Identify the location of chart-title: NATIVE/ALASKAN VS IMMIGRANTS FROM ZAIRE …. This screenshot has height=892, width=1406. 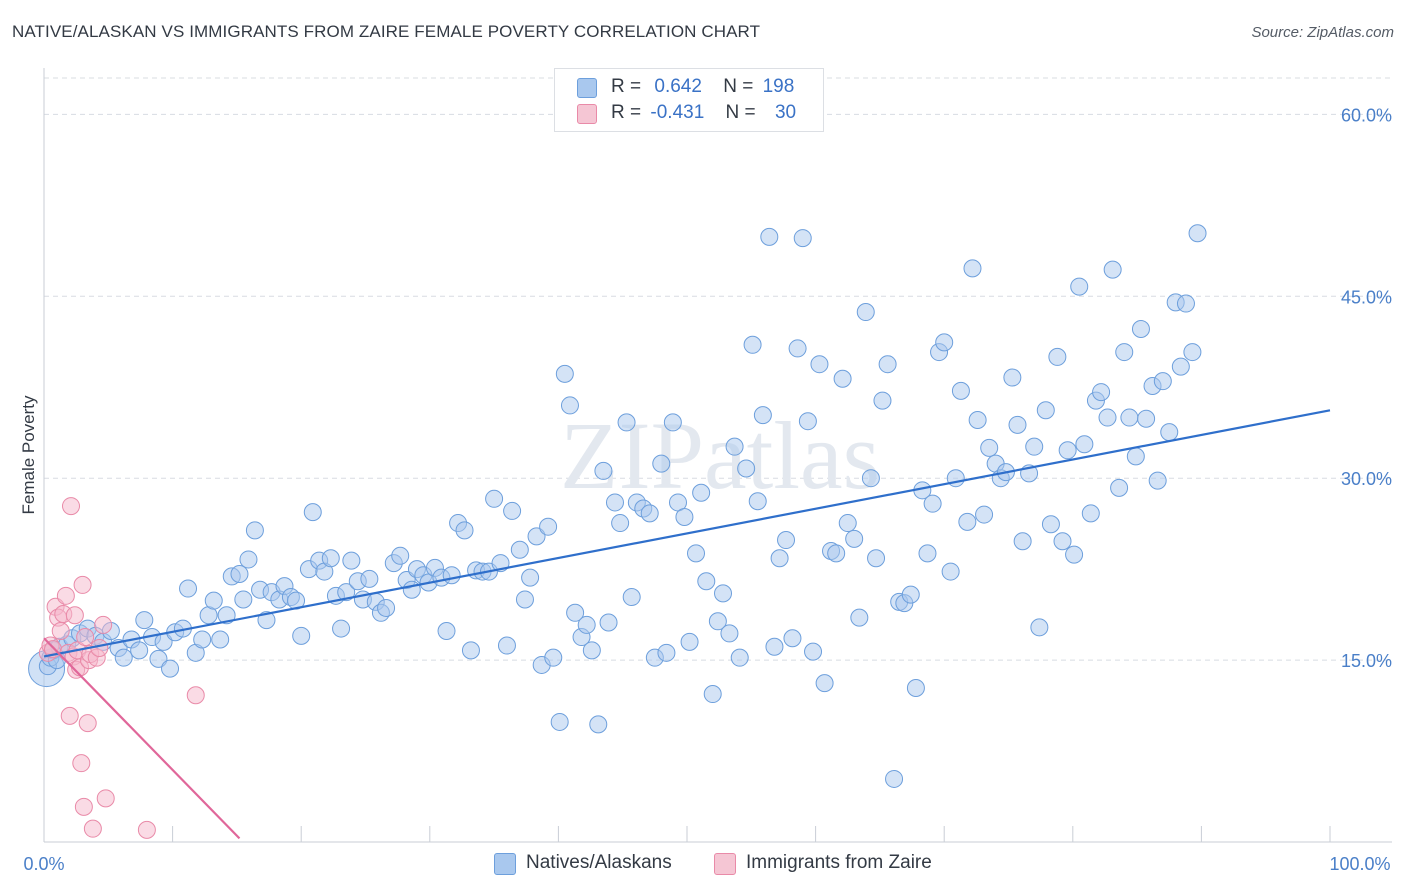
(386, 31).